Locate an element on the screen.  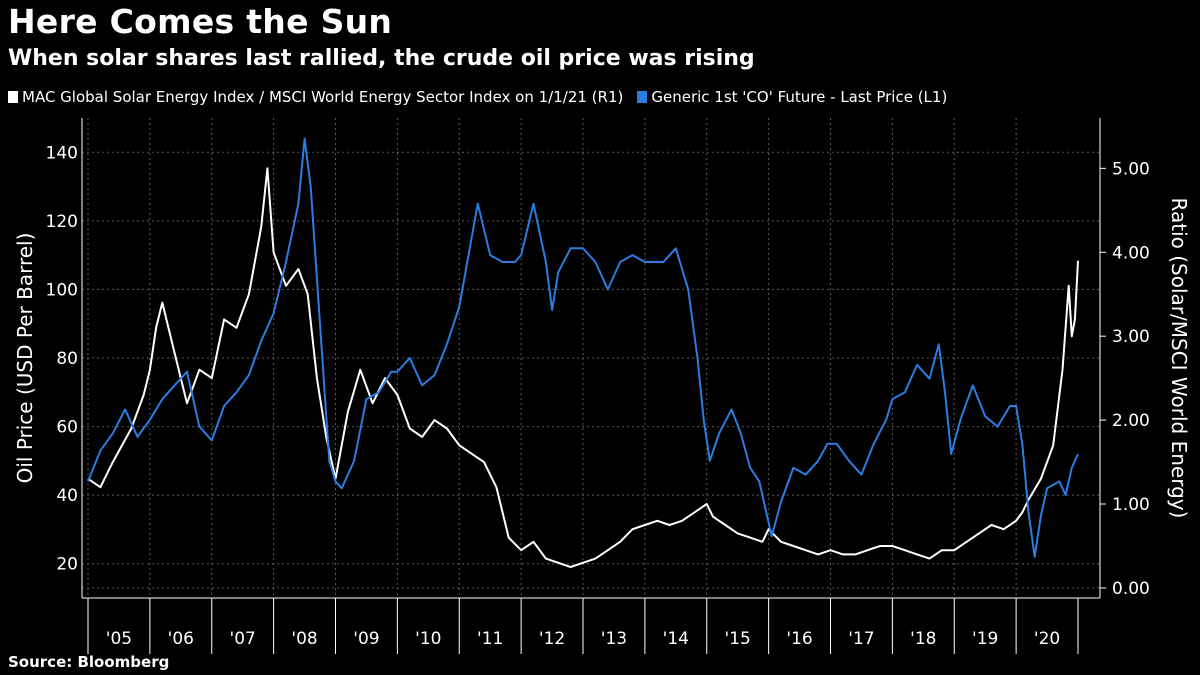
x-tick-label: '14 is located at coordinates (676, 639).